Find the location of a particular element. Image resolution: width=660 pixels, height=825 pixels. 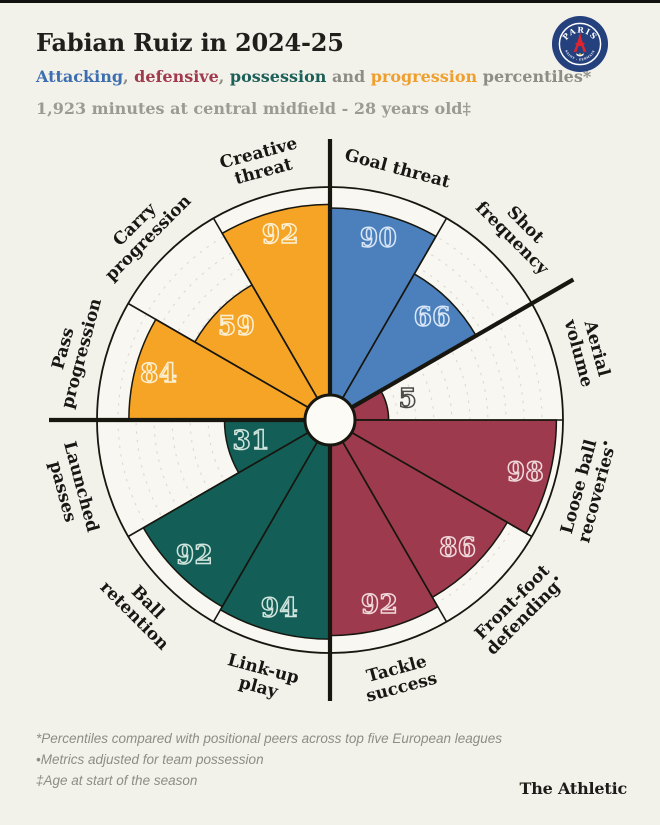

svg-text: Link-upplay is located at coordinates (260, 678).